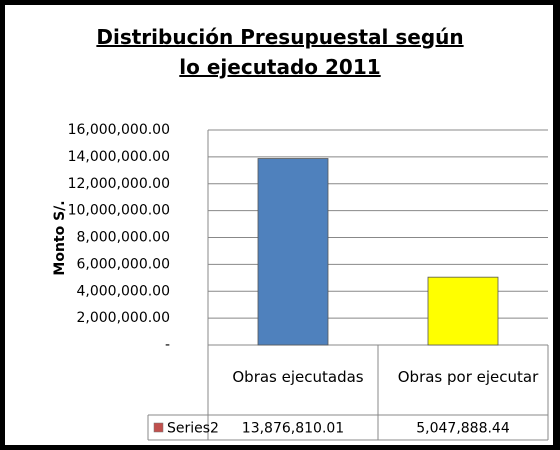  Describe the element at coordinates (298, 377) in the screenshot. I see `x-tick-label: Obras ejecutadas` at that location.